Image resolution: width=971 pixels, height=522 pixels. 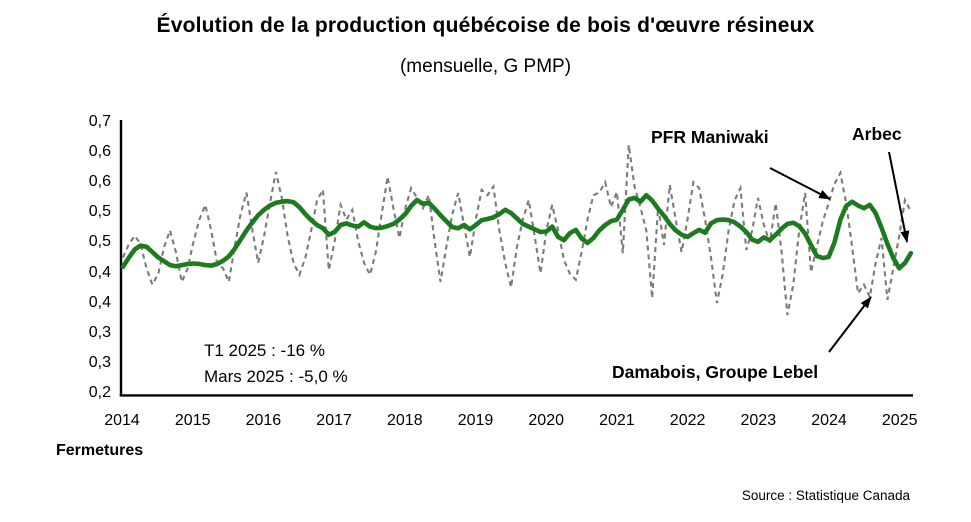 What do you see at coordinates (122, 420) in the screenshot?
I see `x-tick-label: 2014` at bounding box center [122, 420].